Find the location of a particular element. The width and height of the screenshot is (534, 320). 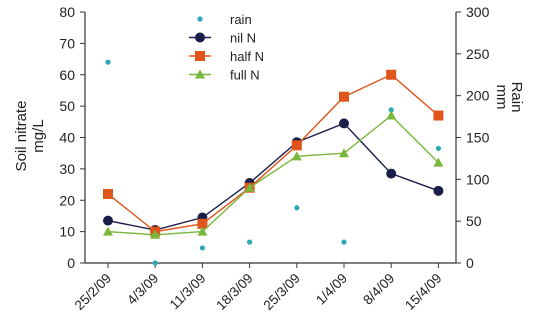

right-tick-label: 300 is located at coordinates (478, 12).